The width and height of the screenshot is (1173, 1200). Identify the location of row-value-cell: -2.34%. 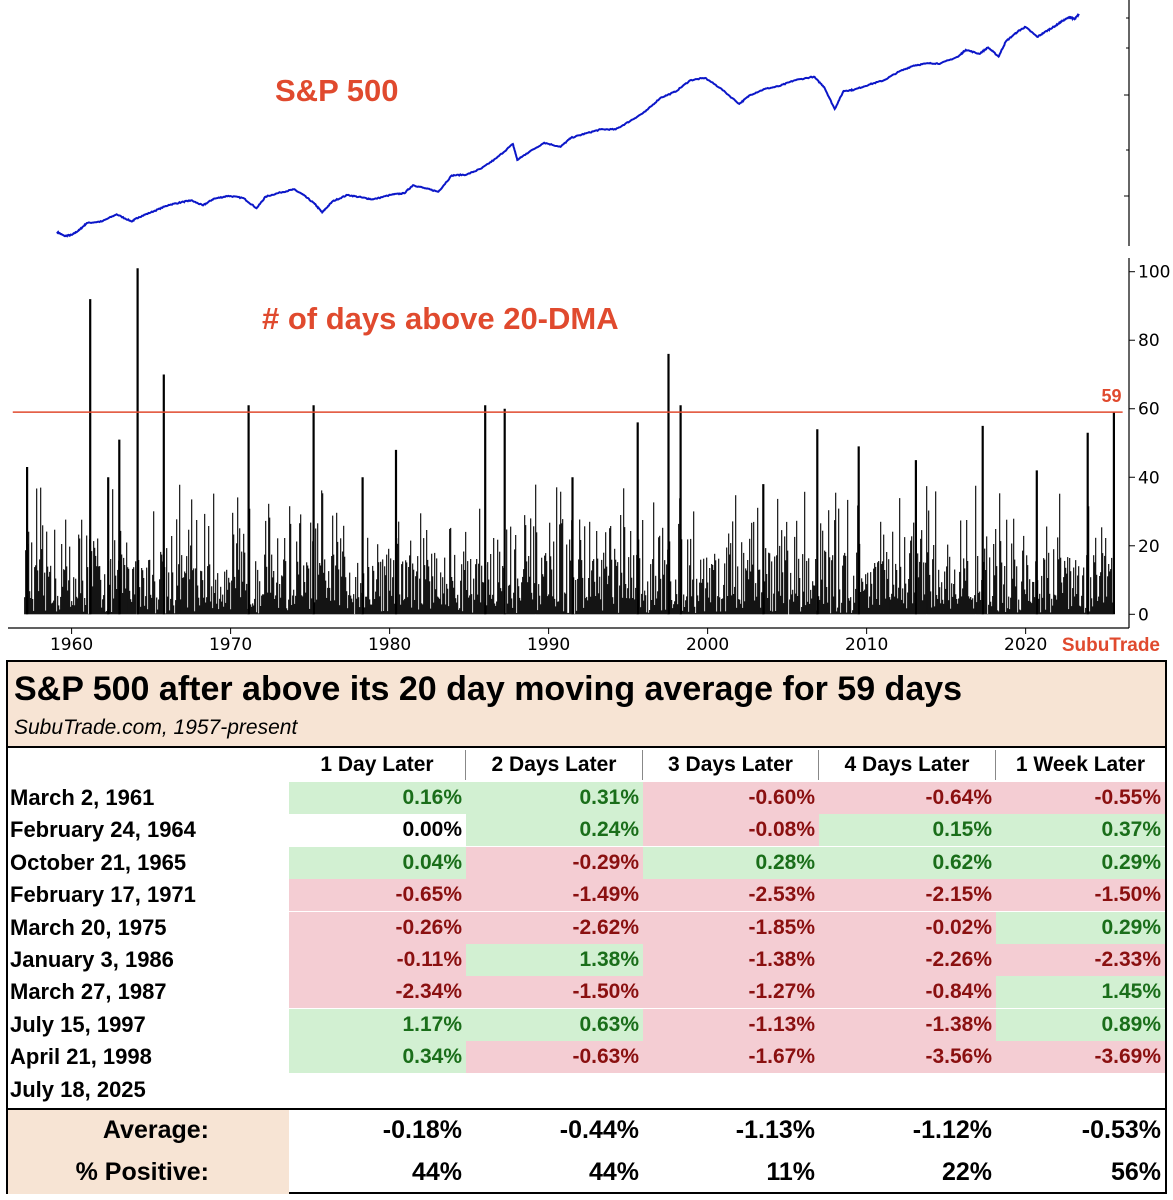
(377, 992).